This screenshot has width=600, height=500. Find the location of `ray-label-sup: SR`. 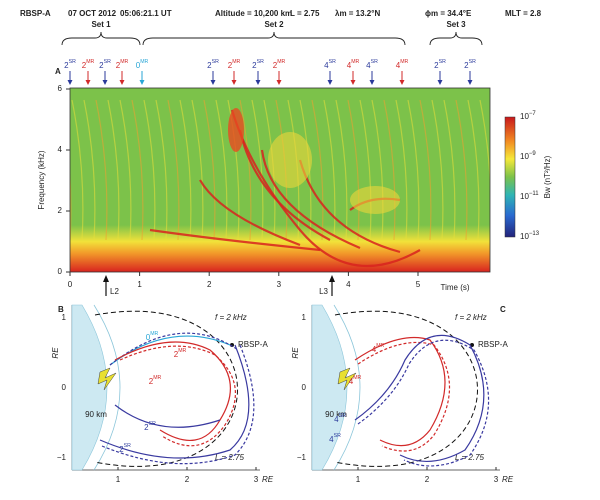

ray-label-sup: SR is located at coordinates (127, 446).